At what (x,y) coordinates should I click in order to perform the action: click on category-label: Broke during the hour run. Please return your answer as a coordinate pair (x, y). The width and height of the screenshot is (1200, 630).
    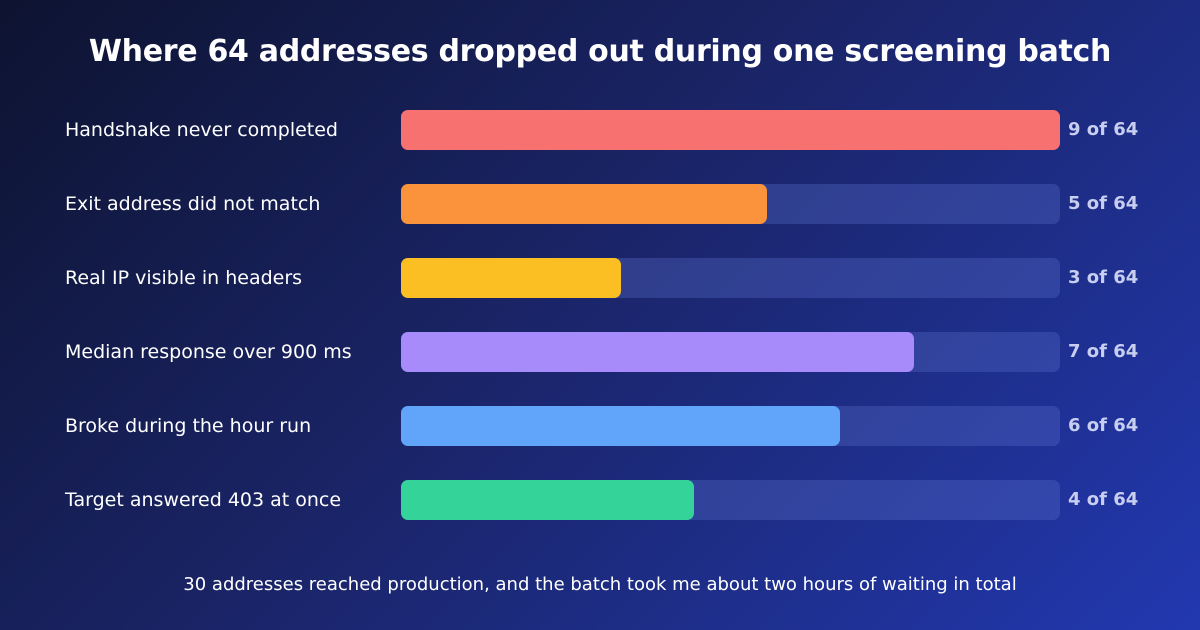
    Looking at the image, I should click on (188, 426).